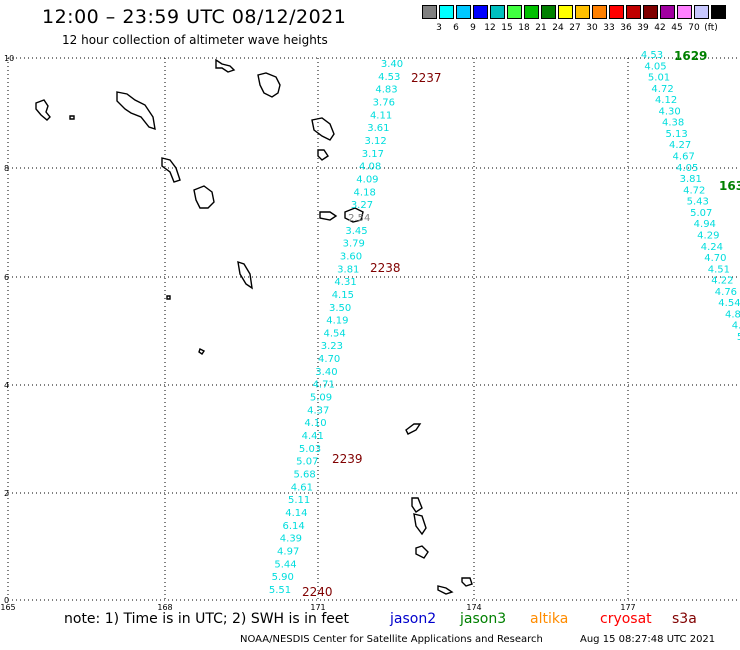 The image size is (740, 650). What do you see at coordinates (386, 90) in the screenshot?
I see `wave-height-label: 4.83` at bounding box center [386, 90].